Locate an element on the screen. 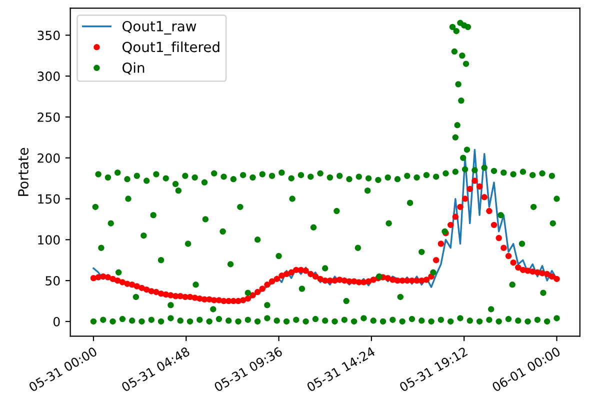 The image size is (596, 410). legend-label: Qin is located at coordinates (133, 68).